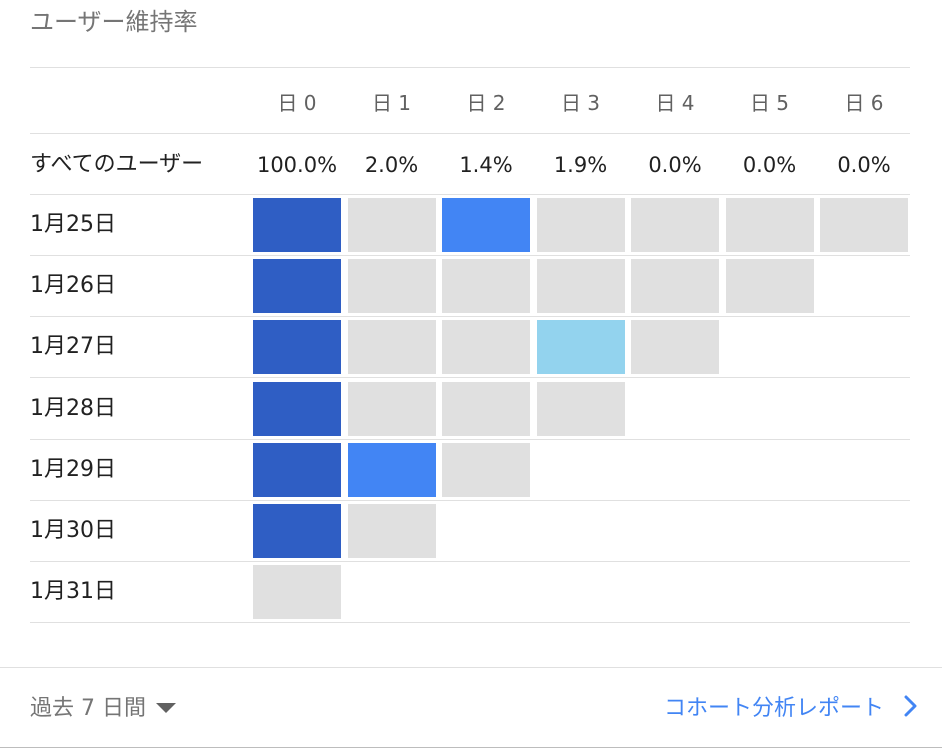 The width and height of the screenshot is (942, 750). I want to click on all-users-pct-day-3: 1.9%, so click(580, 165).